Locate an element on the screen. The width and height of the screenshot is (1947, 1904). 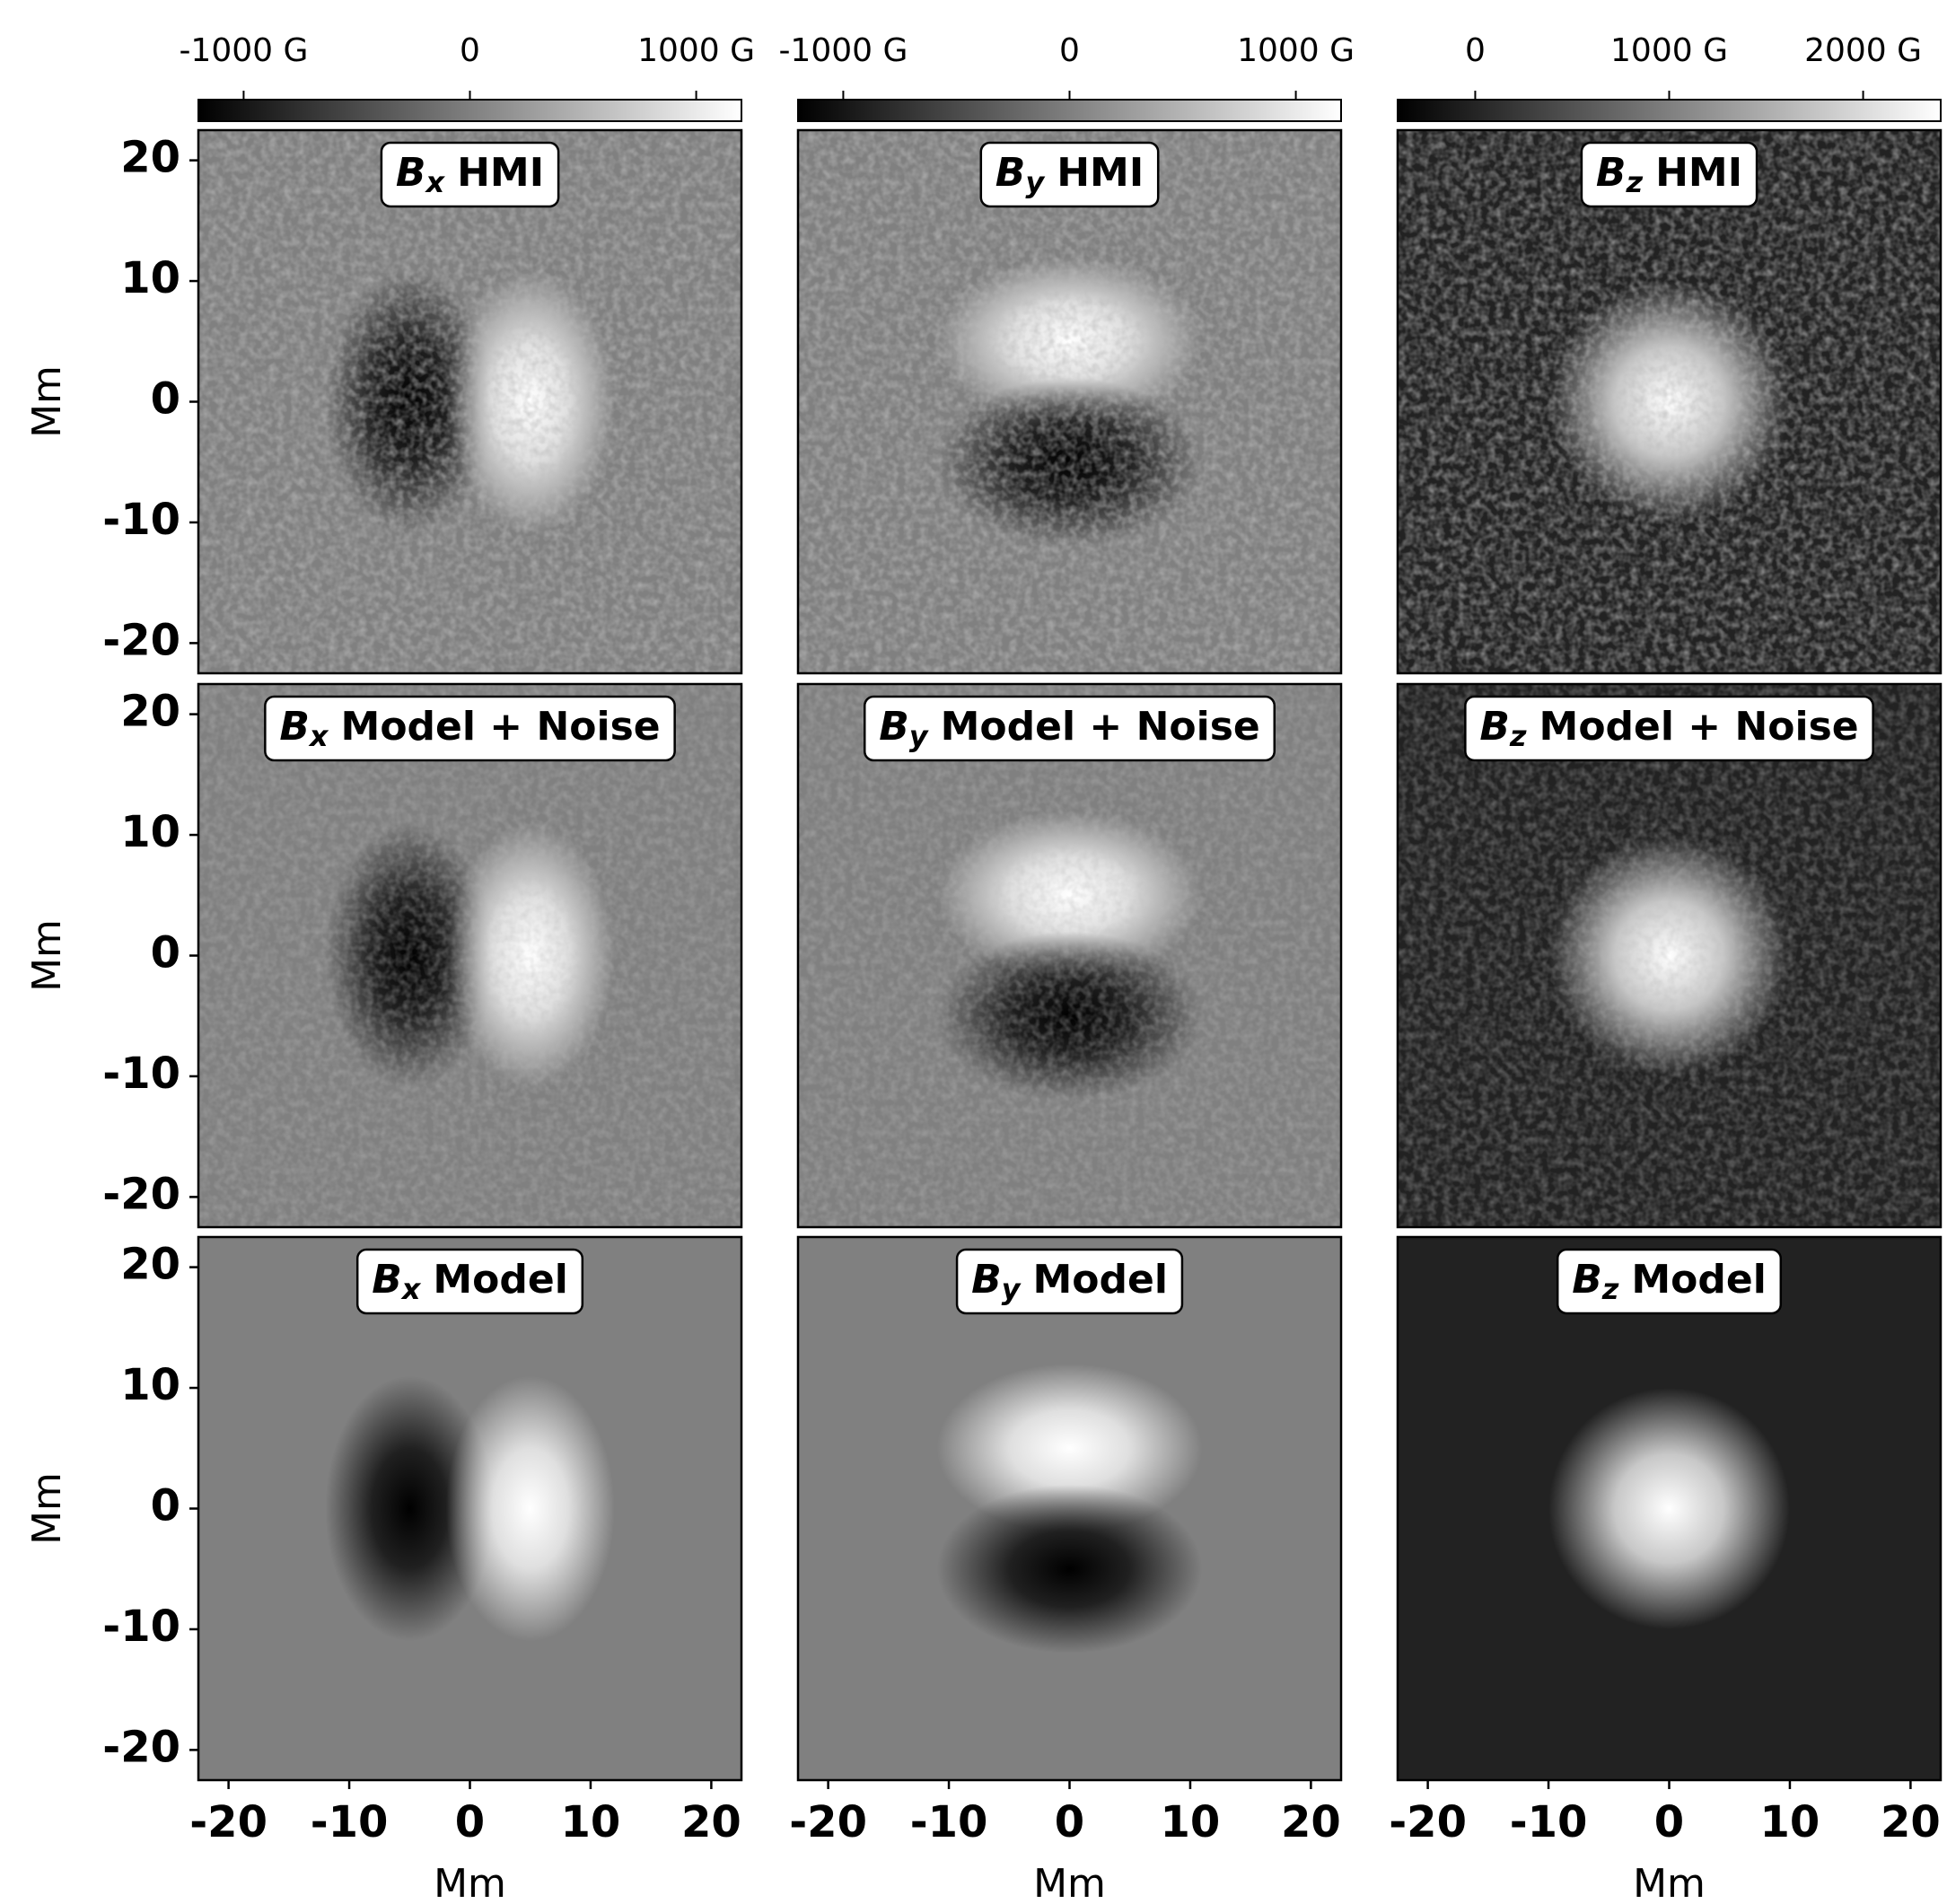
panel-title: By HMI is located at coordinates (1069, 174).